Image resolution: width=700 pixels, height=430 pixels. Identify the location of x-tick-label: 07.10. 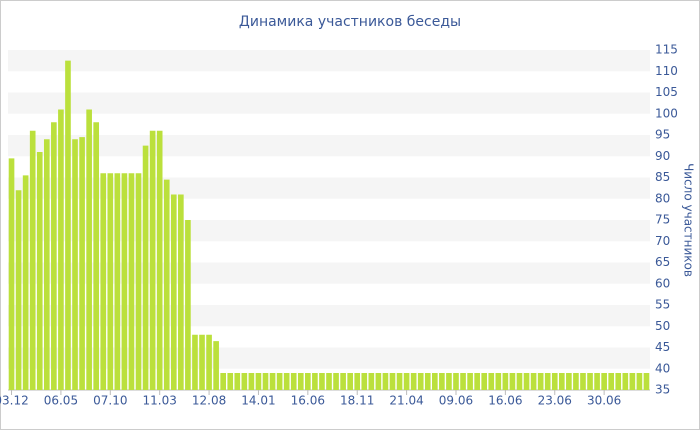
(110, 401).